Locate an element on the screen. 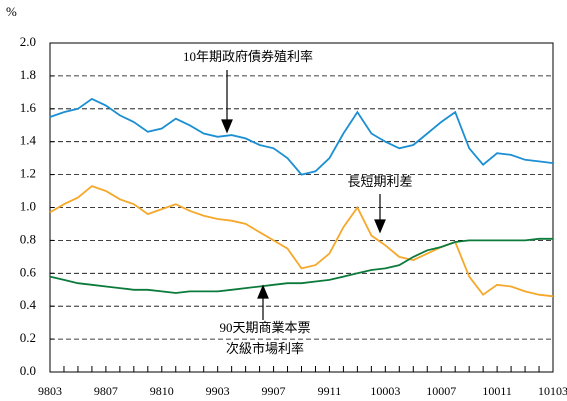 This screenshot has height=401, width=567. y-unit: % is located at coordinates (11, 11).